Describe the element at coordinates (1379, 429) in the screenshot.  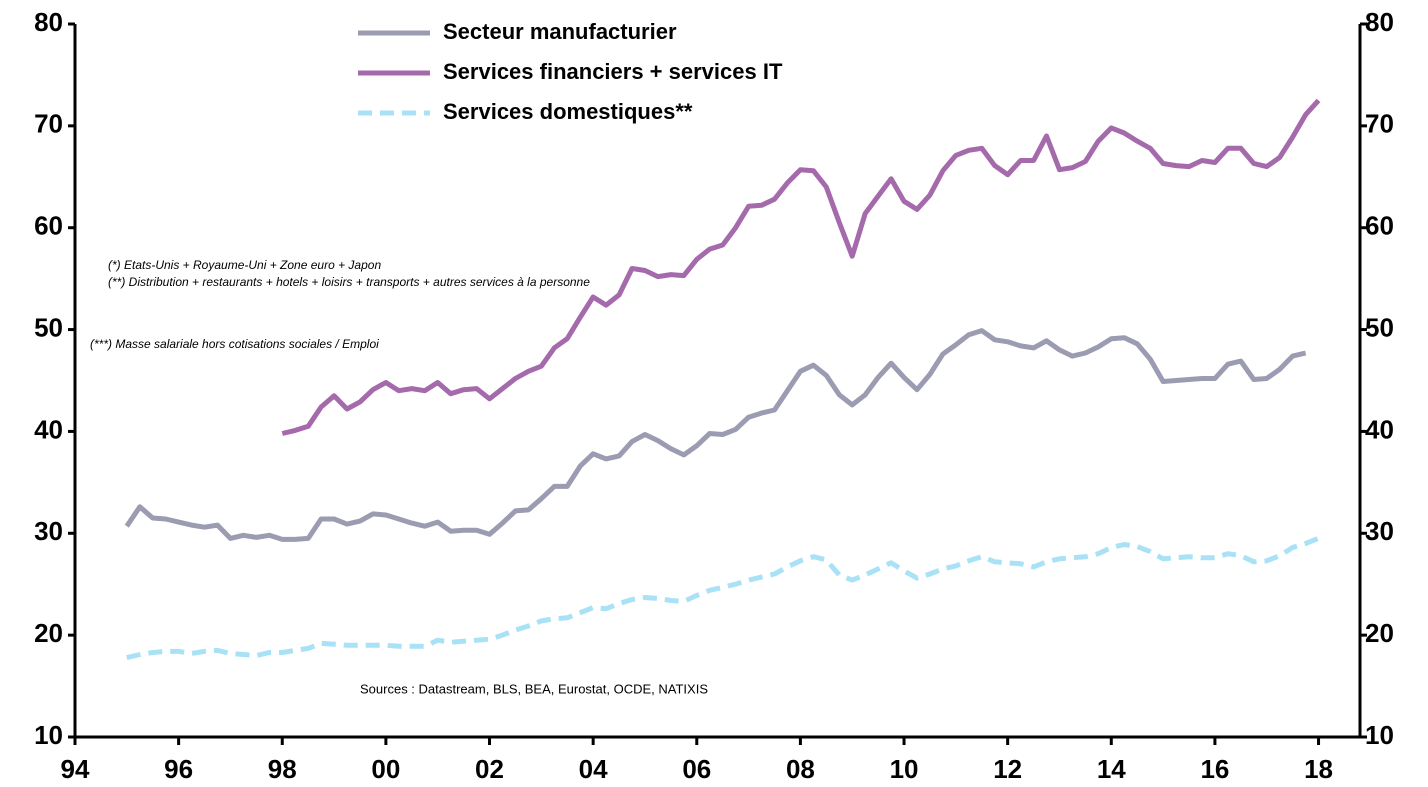
I see `y2-tick-label: 40` at that location.